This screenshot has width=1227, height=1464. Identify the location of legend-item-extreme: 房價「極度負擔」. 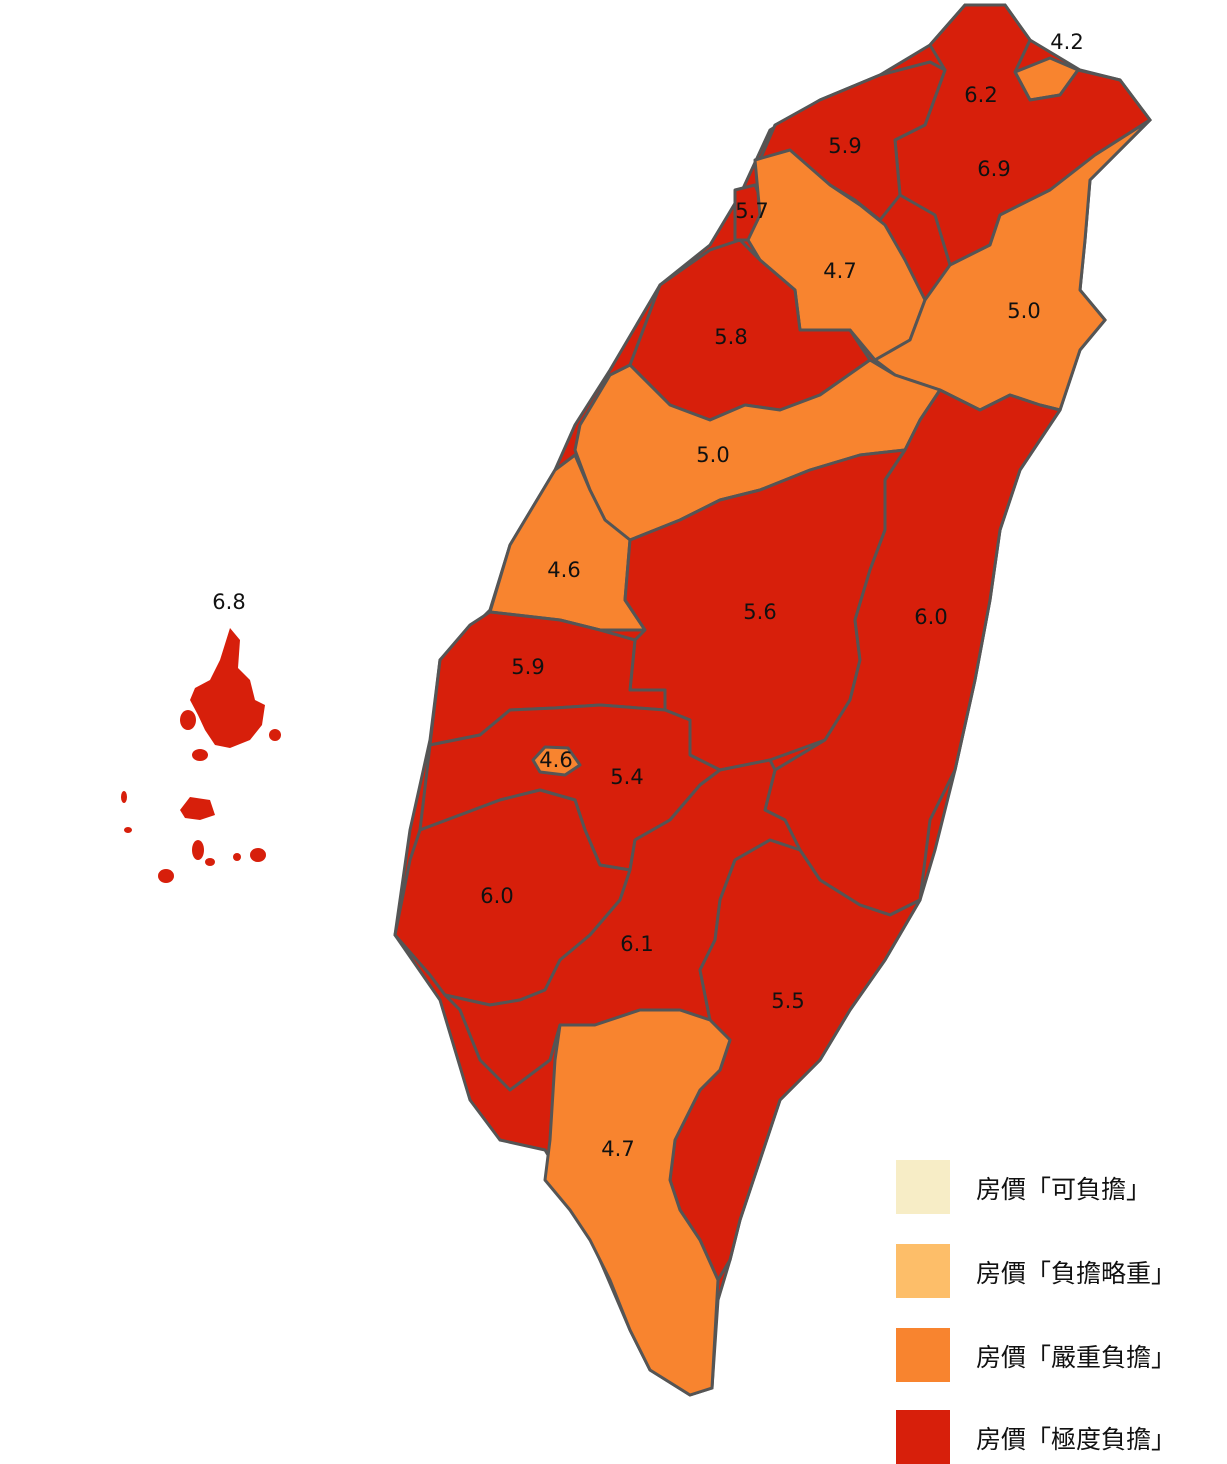
(1061, 1437).